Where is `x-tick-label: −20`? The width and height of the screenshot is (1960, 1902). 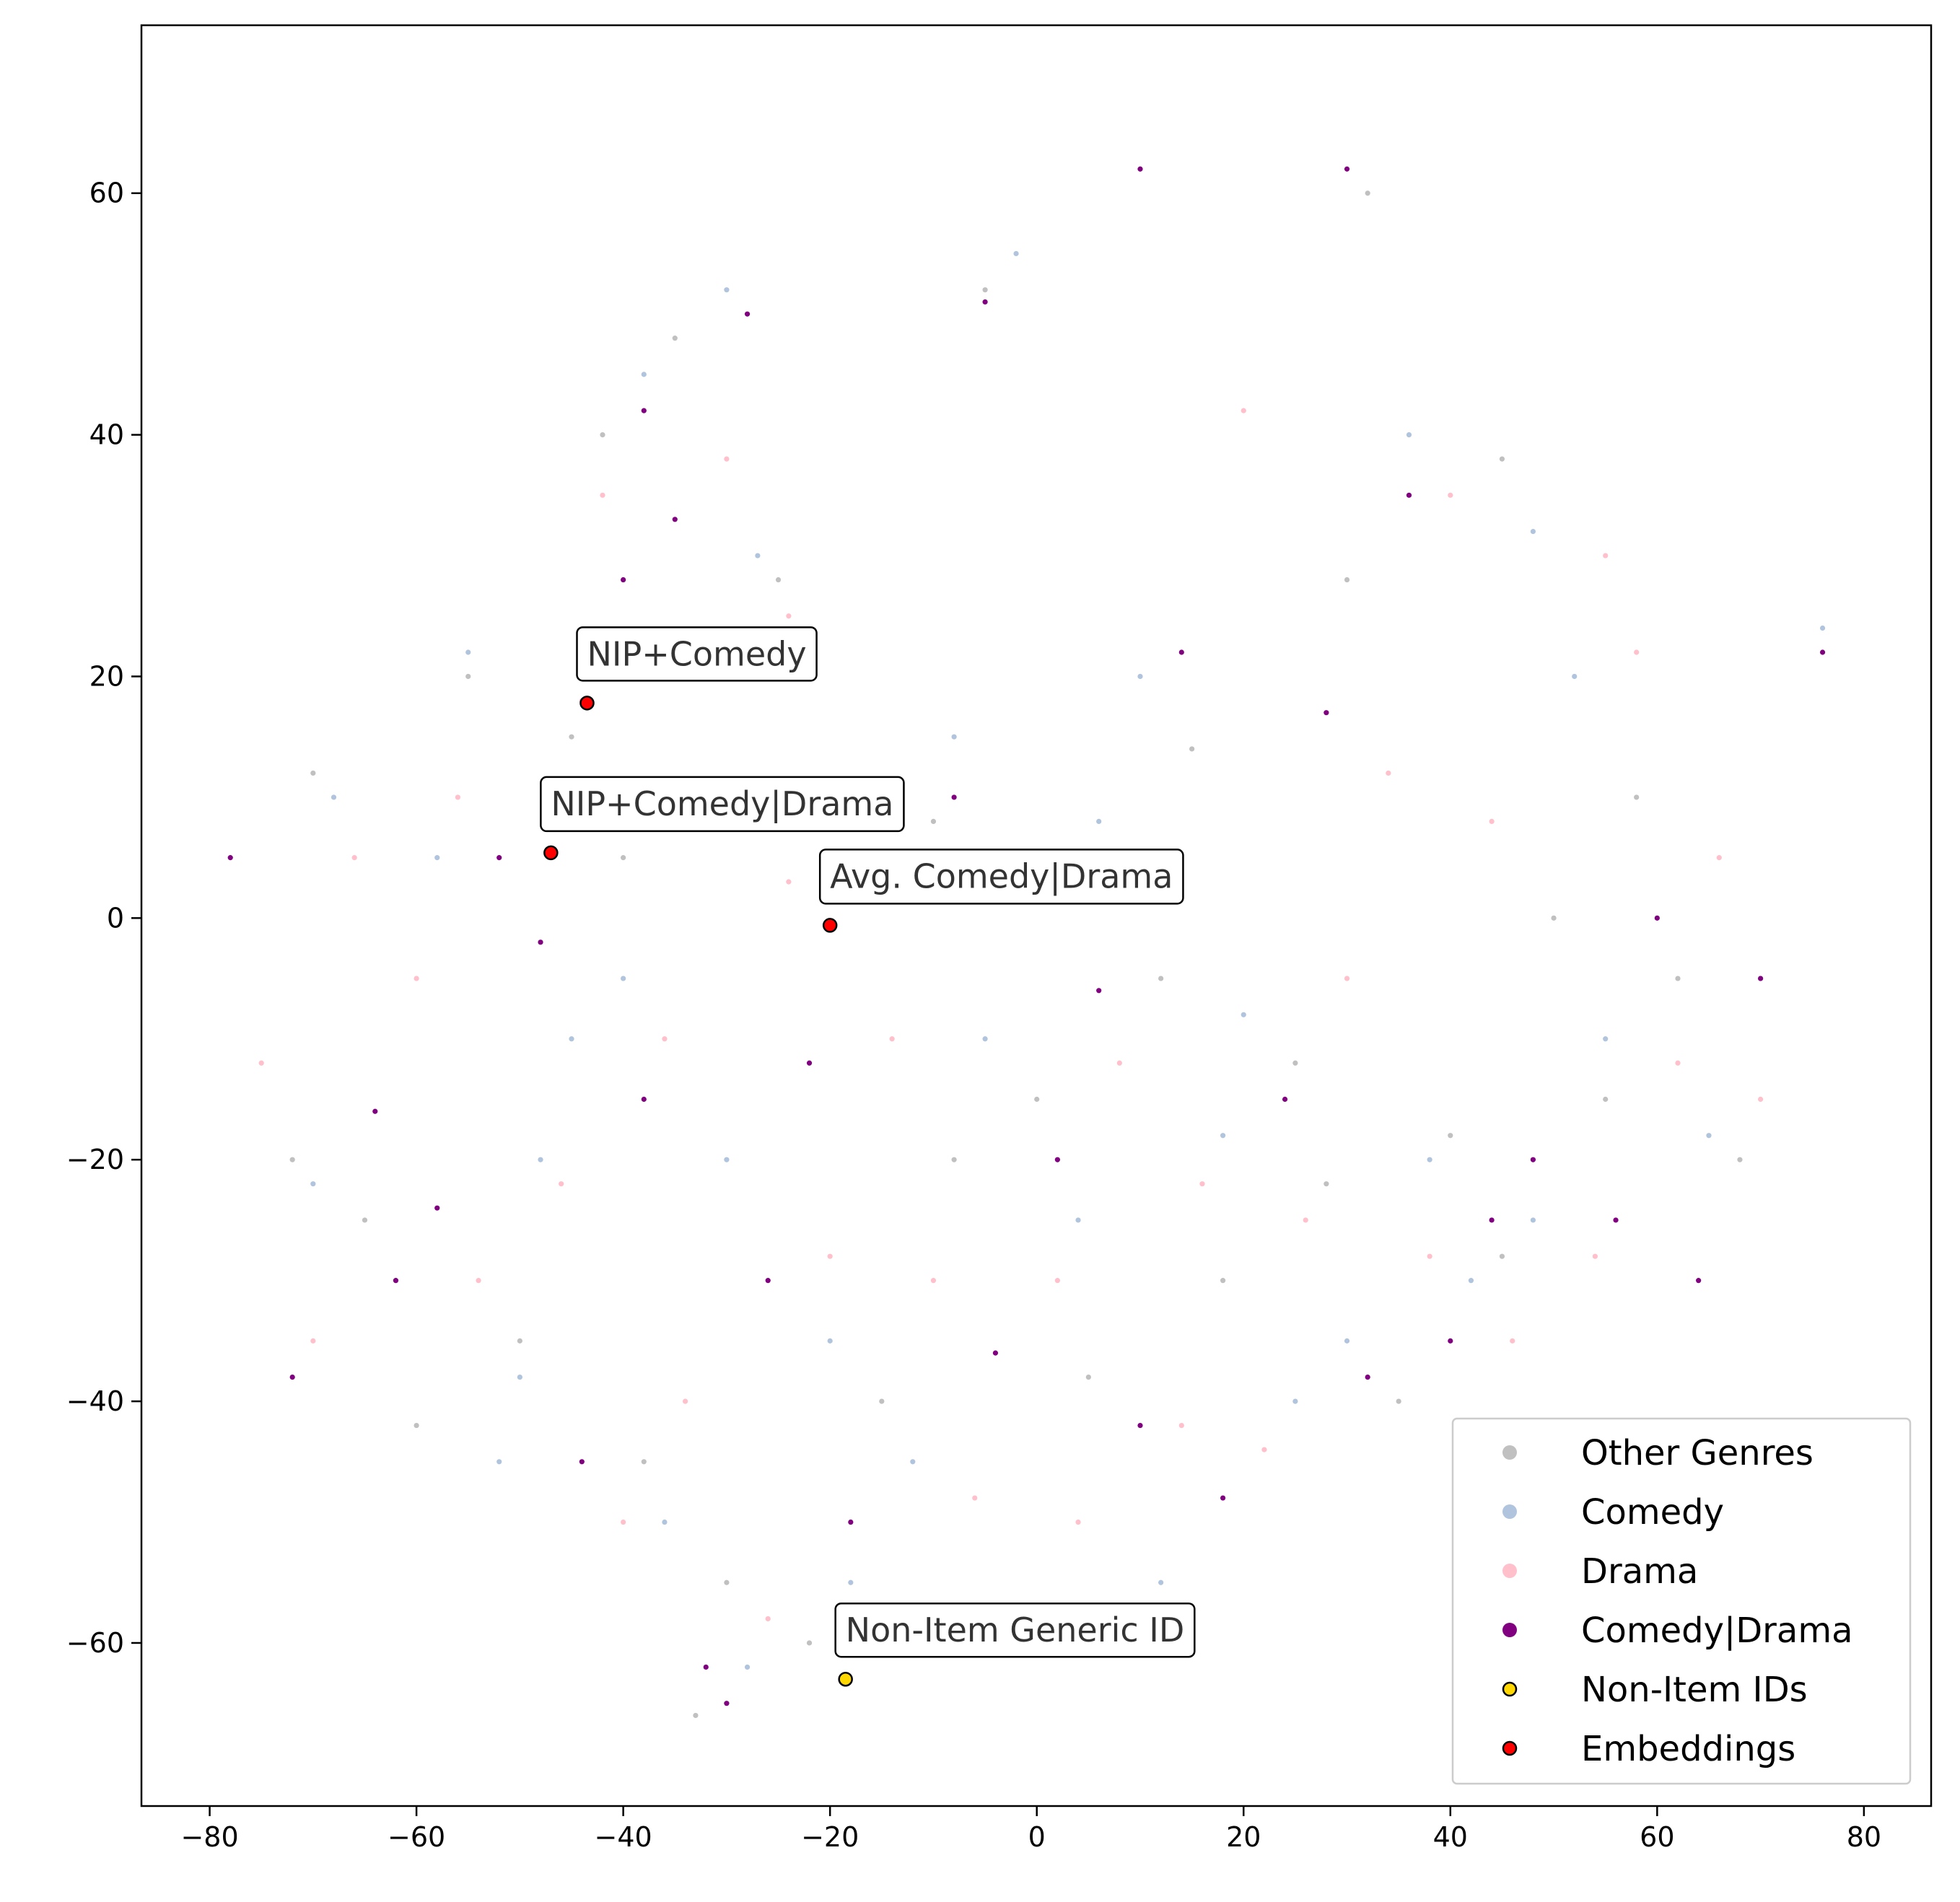 x-tick-label: −20 is located at coordinates (830, 1837).